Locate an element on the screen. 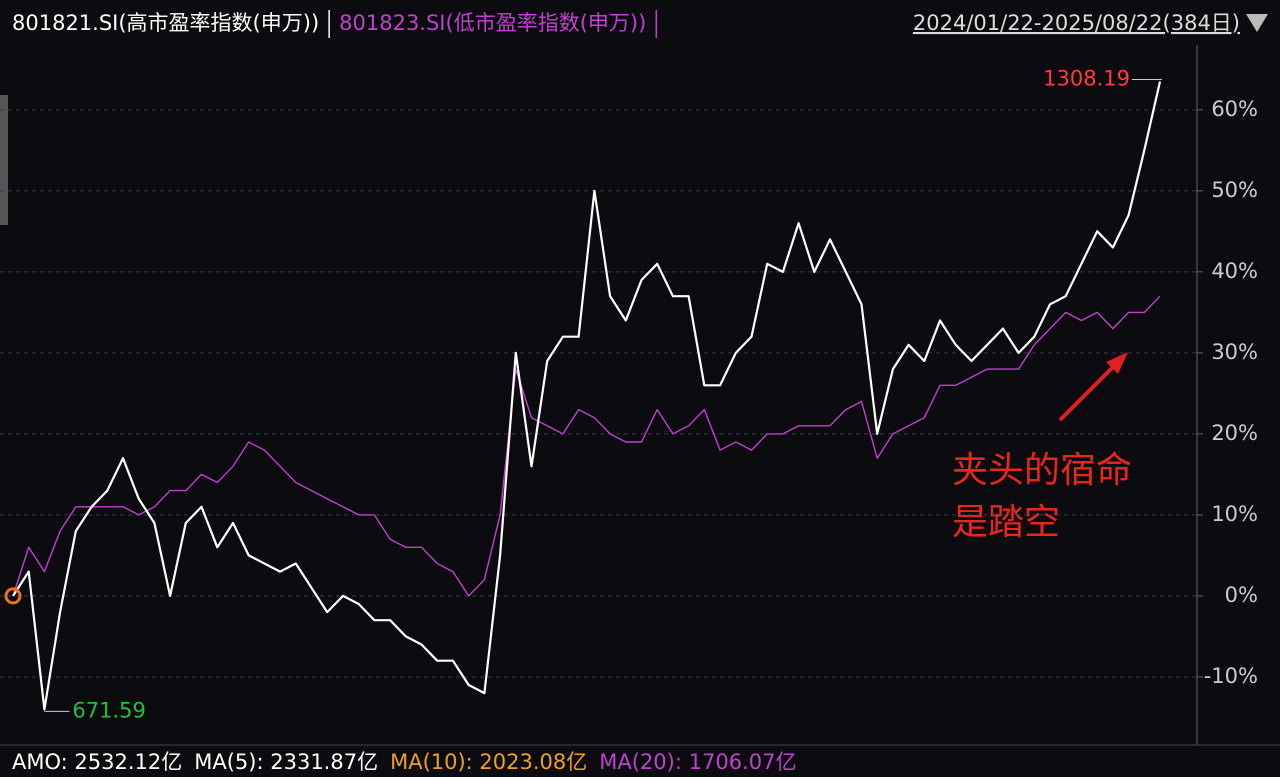 This screenshot has height=777, width=1280. y-tick-label: 0% is located at coordinates (1241, 595).